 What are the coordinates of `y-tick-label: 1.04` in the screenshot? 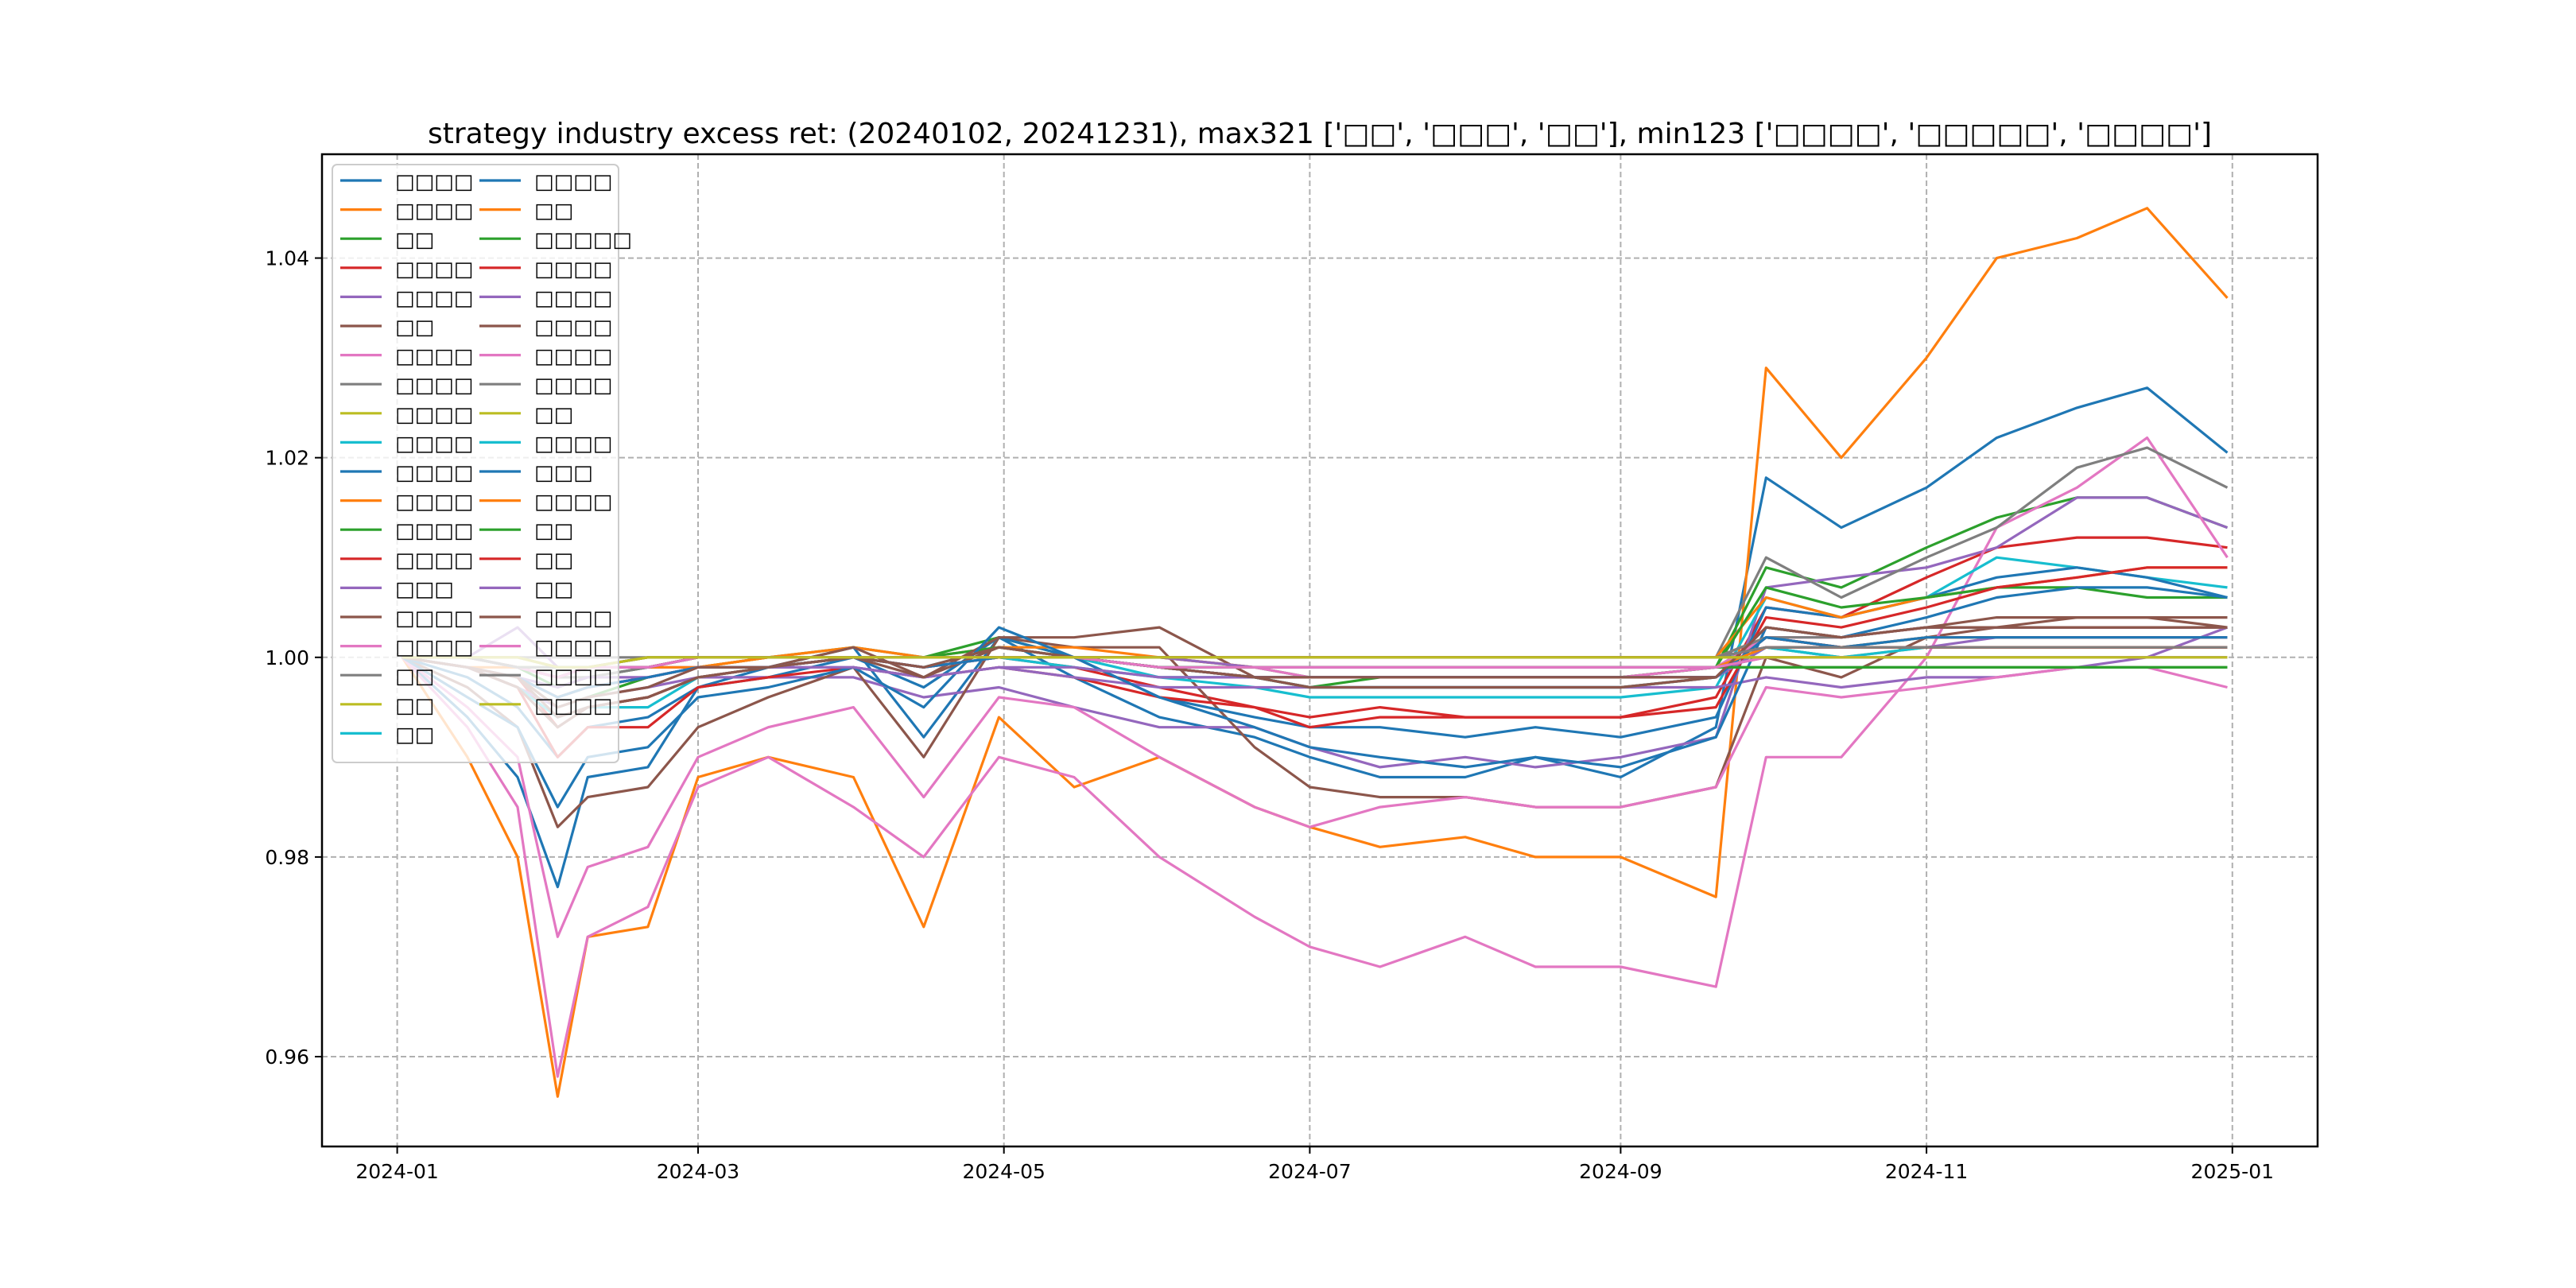 It's located at (287, 259).